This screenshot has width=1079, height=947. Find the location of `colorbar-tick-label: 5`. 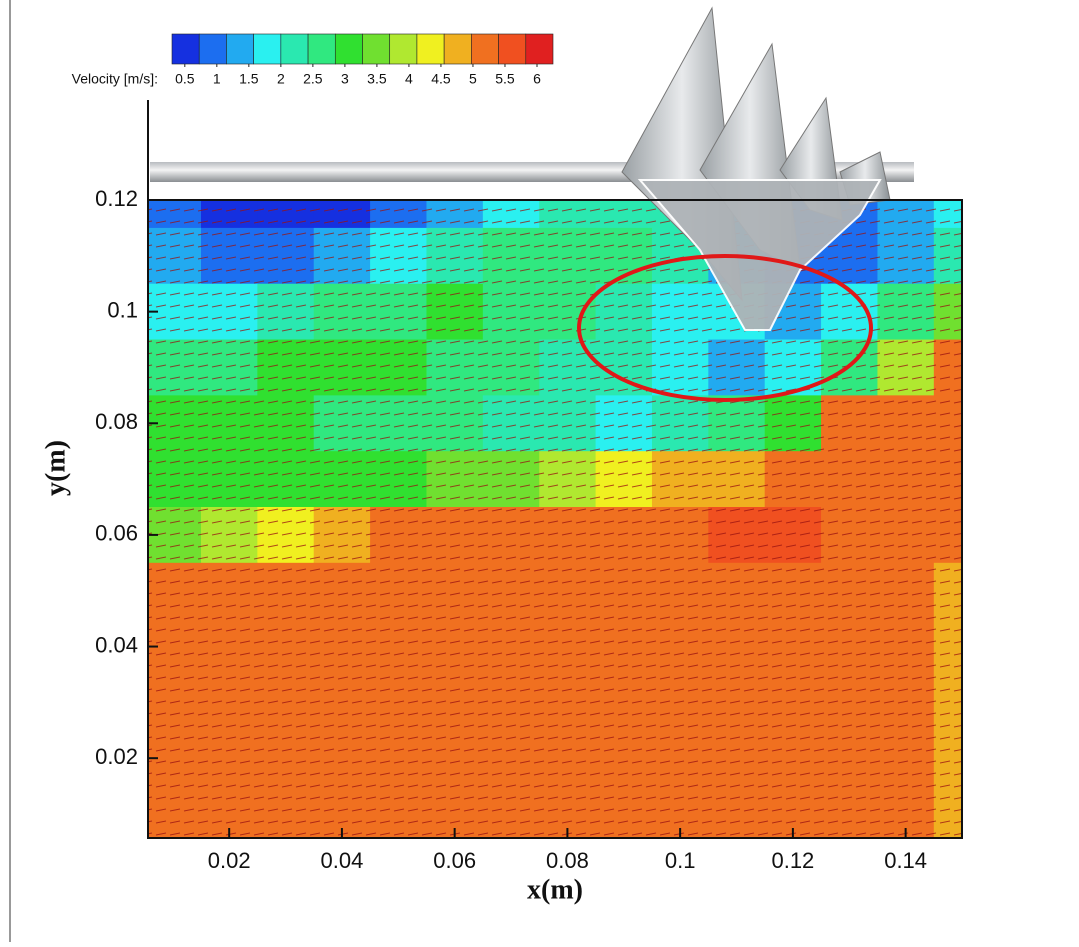

colorbar-tick-label: 5 is located at coordinates (473, 79).